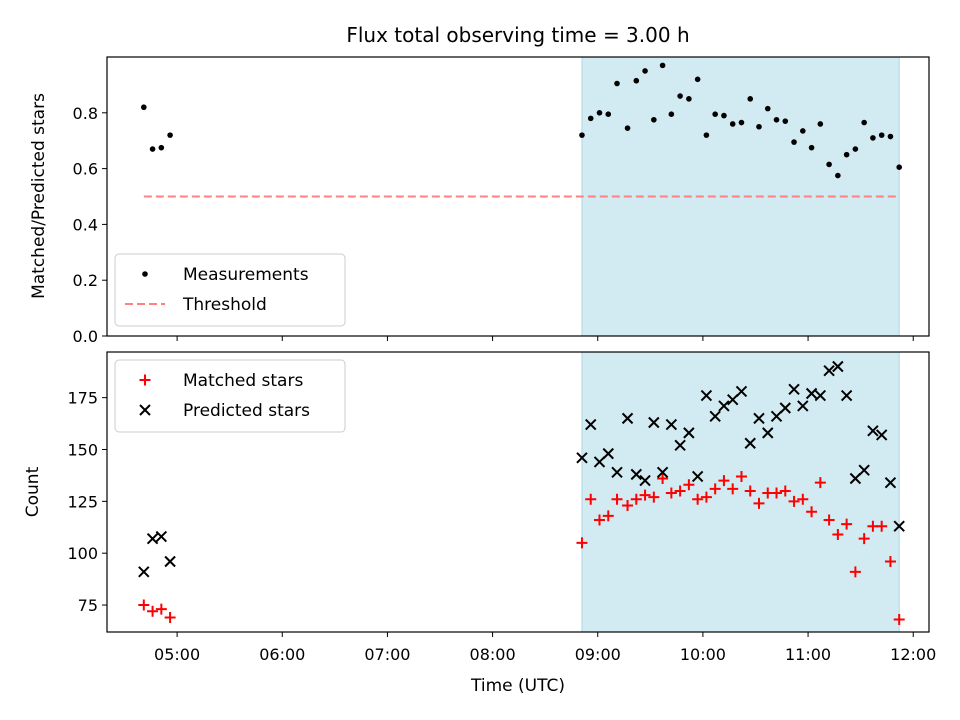 This screenshot has height=720, width=960. Describe the element at coordinates (82, 553) in the screenshot. I see `y-tick-label: 100` at that location.